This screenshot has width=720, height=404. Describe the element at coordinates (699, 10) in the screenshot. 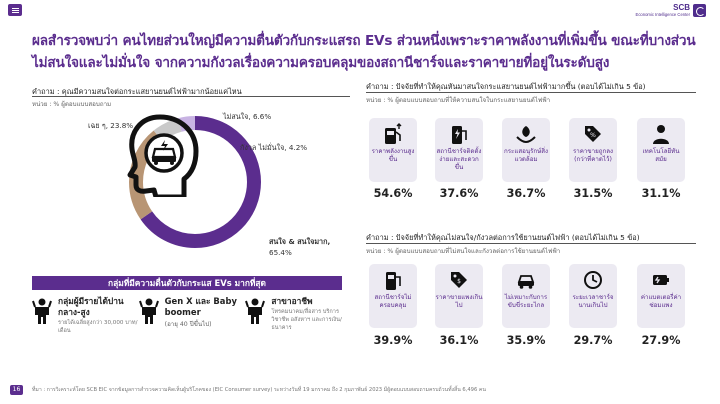

I see `scb-logo-mark-icon` at that location.